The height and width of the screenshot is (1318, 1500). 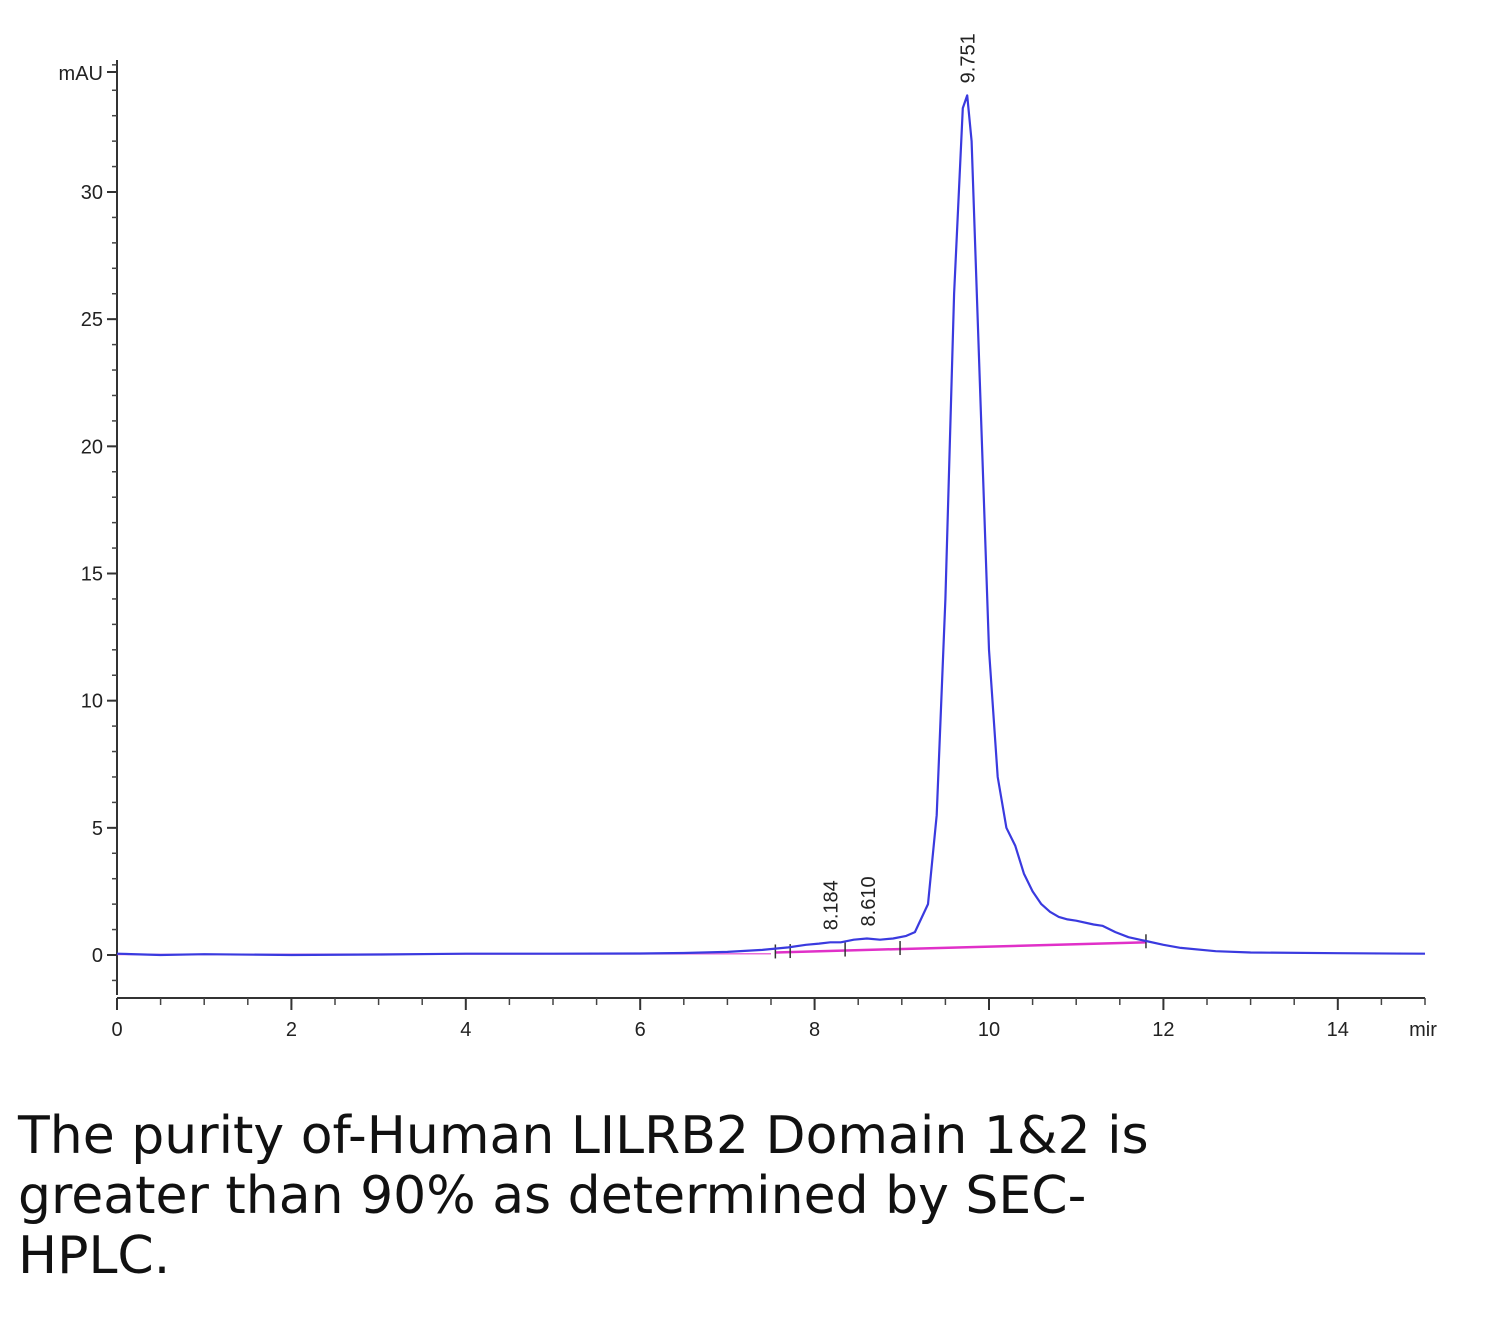 I want to click on y-tick-label: 30, so click(x=92, y=193).